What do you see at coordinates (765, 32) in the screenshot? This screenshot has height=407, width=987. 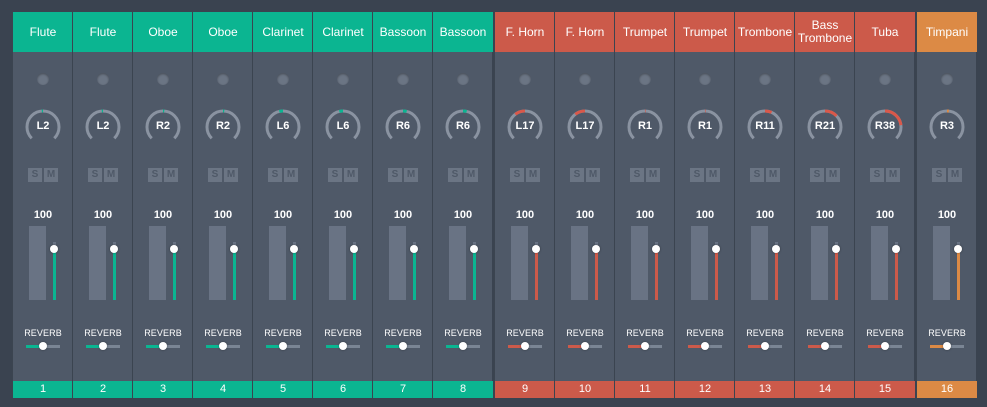 I see `channel-name: Trombone` at bounding box center [765, 32].